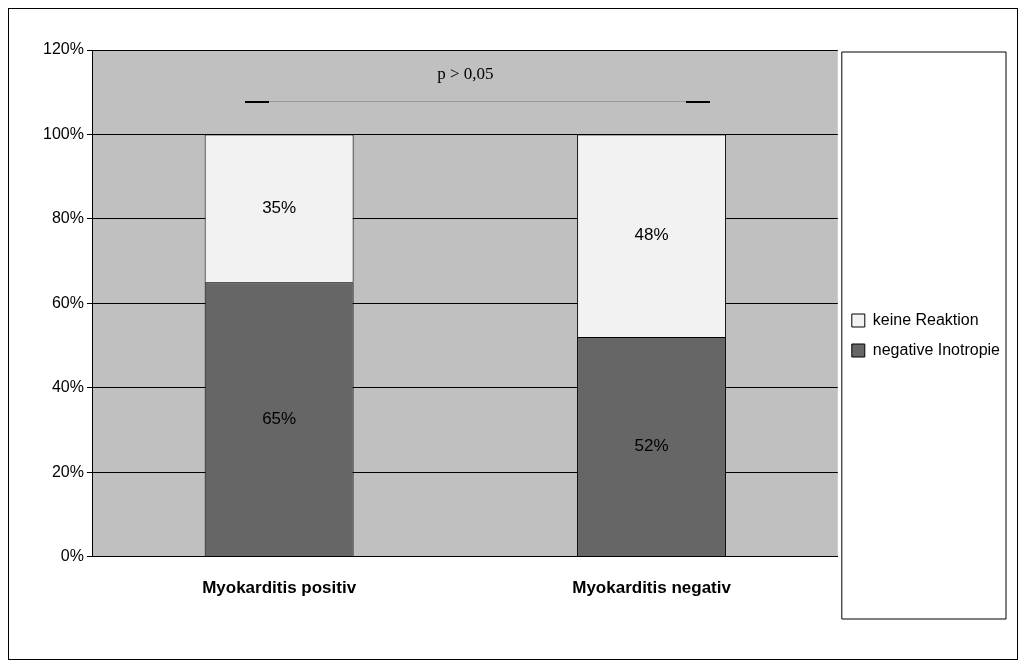  I want to click on data-label: 65%, so click(279, 418).